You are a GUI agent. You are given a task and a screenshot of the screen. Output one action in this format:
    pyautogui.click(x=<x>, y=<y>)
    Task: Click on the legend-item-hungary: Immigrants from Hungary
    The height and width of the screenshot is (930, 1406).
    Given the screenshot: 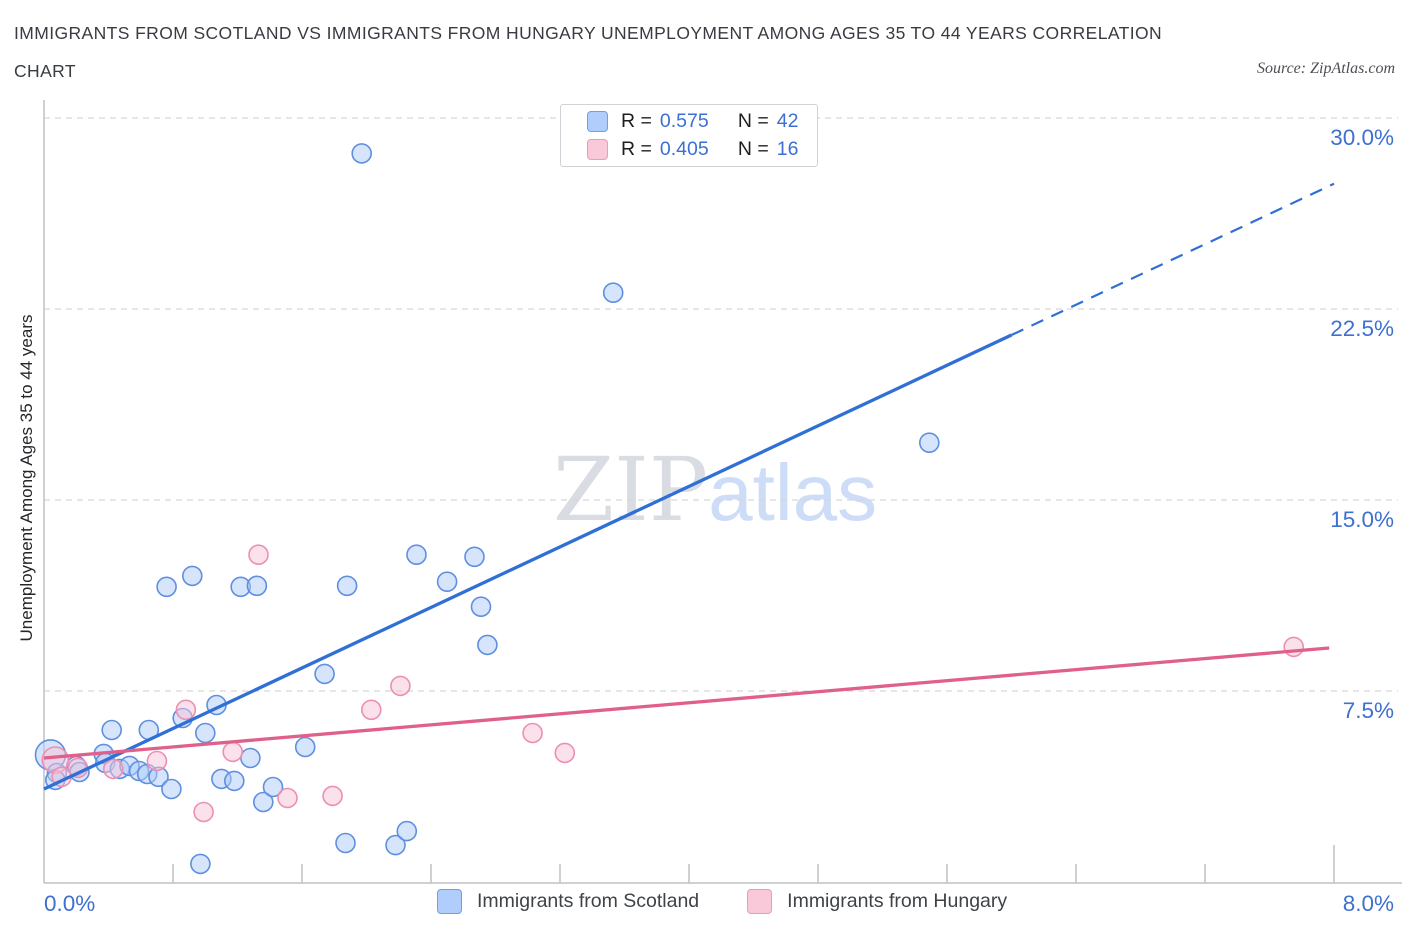 What is the action you would take?
    pyautogui.click(x=877, y=901)
    